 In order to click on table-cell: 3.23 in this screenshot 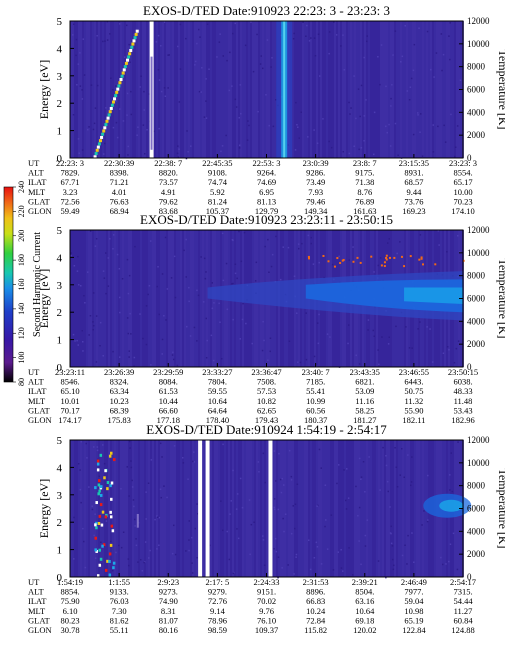, I will do `click(70, 192)`.